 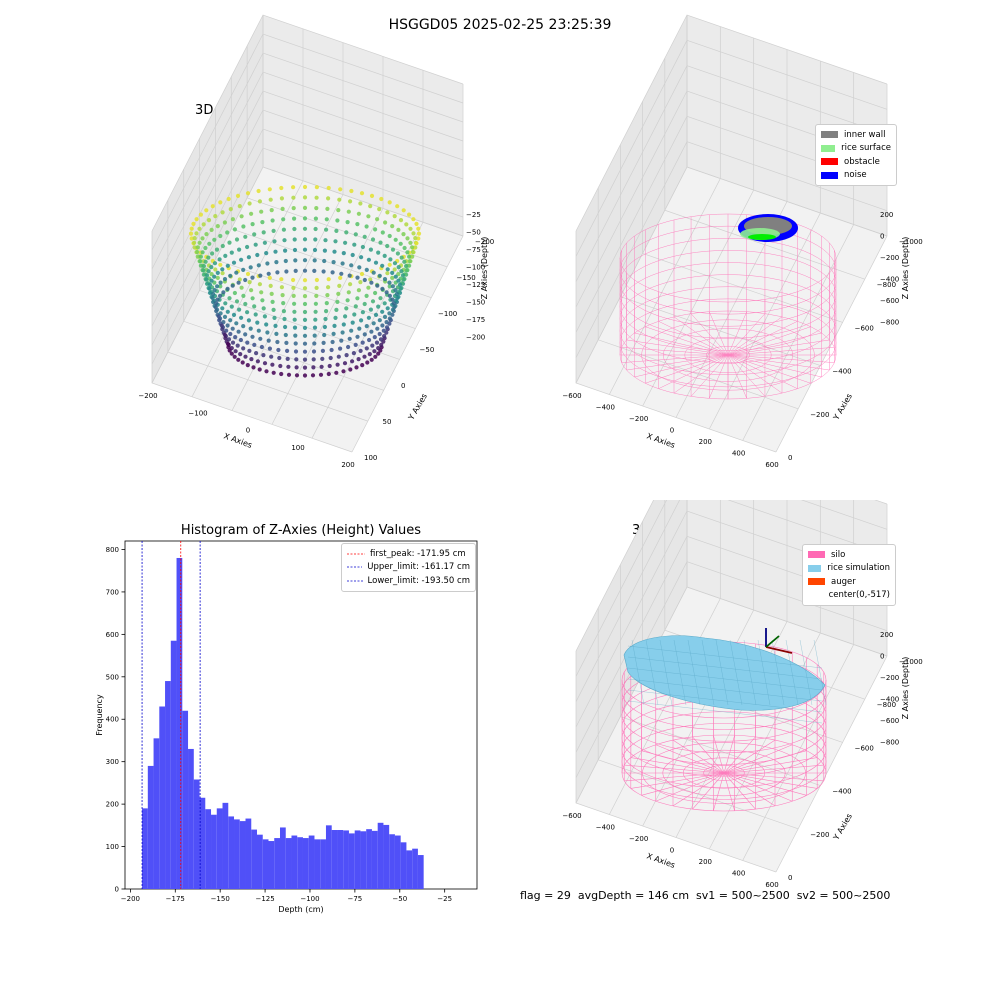 I want to click on z-axis-tick: −175, so click(x=475, y=320).